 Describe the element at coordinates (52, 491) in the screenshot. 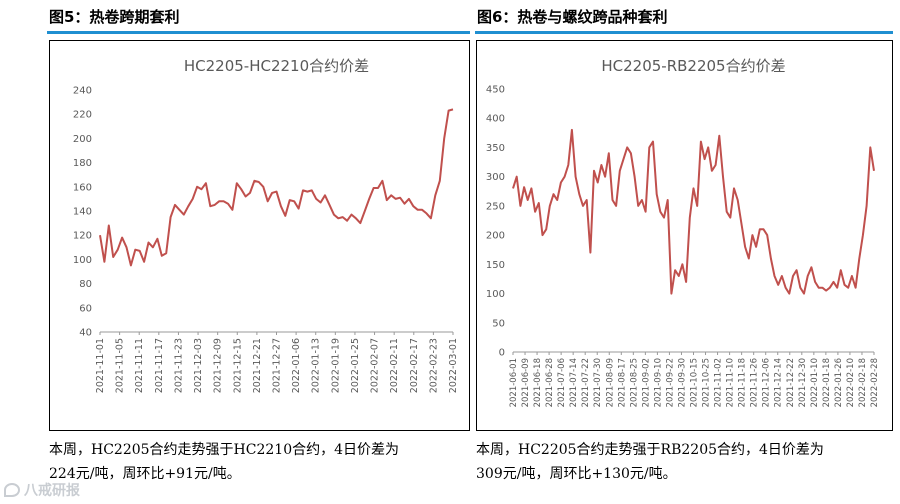

I see `watermark-text: 八戒研报` at that location.